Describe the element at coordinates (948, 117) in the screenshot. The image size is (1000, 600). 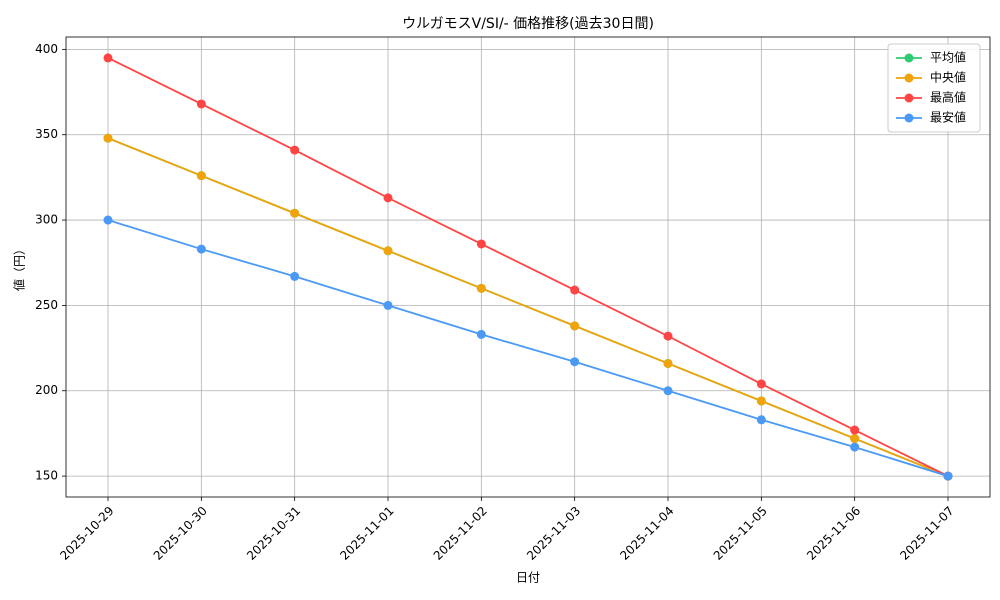
I see `legend-label: 最安値` at that location.